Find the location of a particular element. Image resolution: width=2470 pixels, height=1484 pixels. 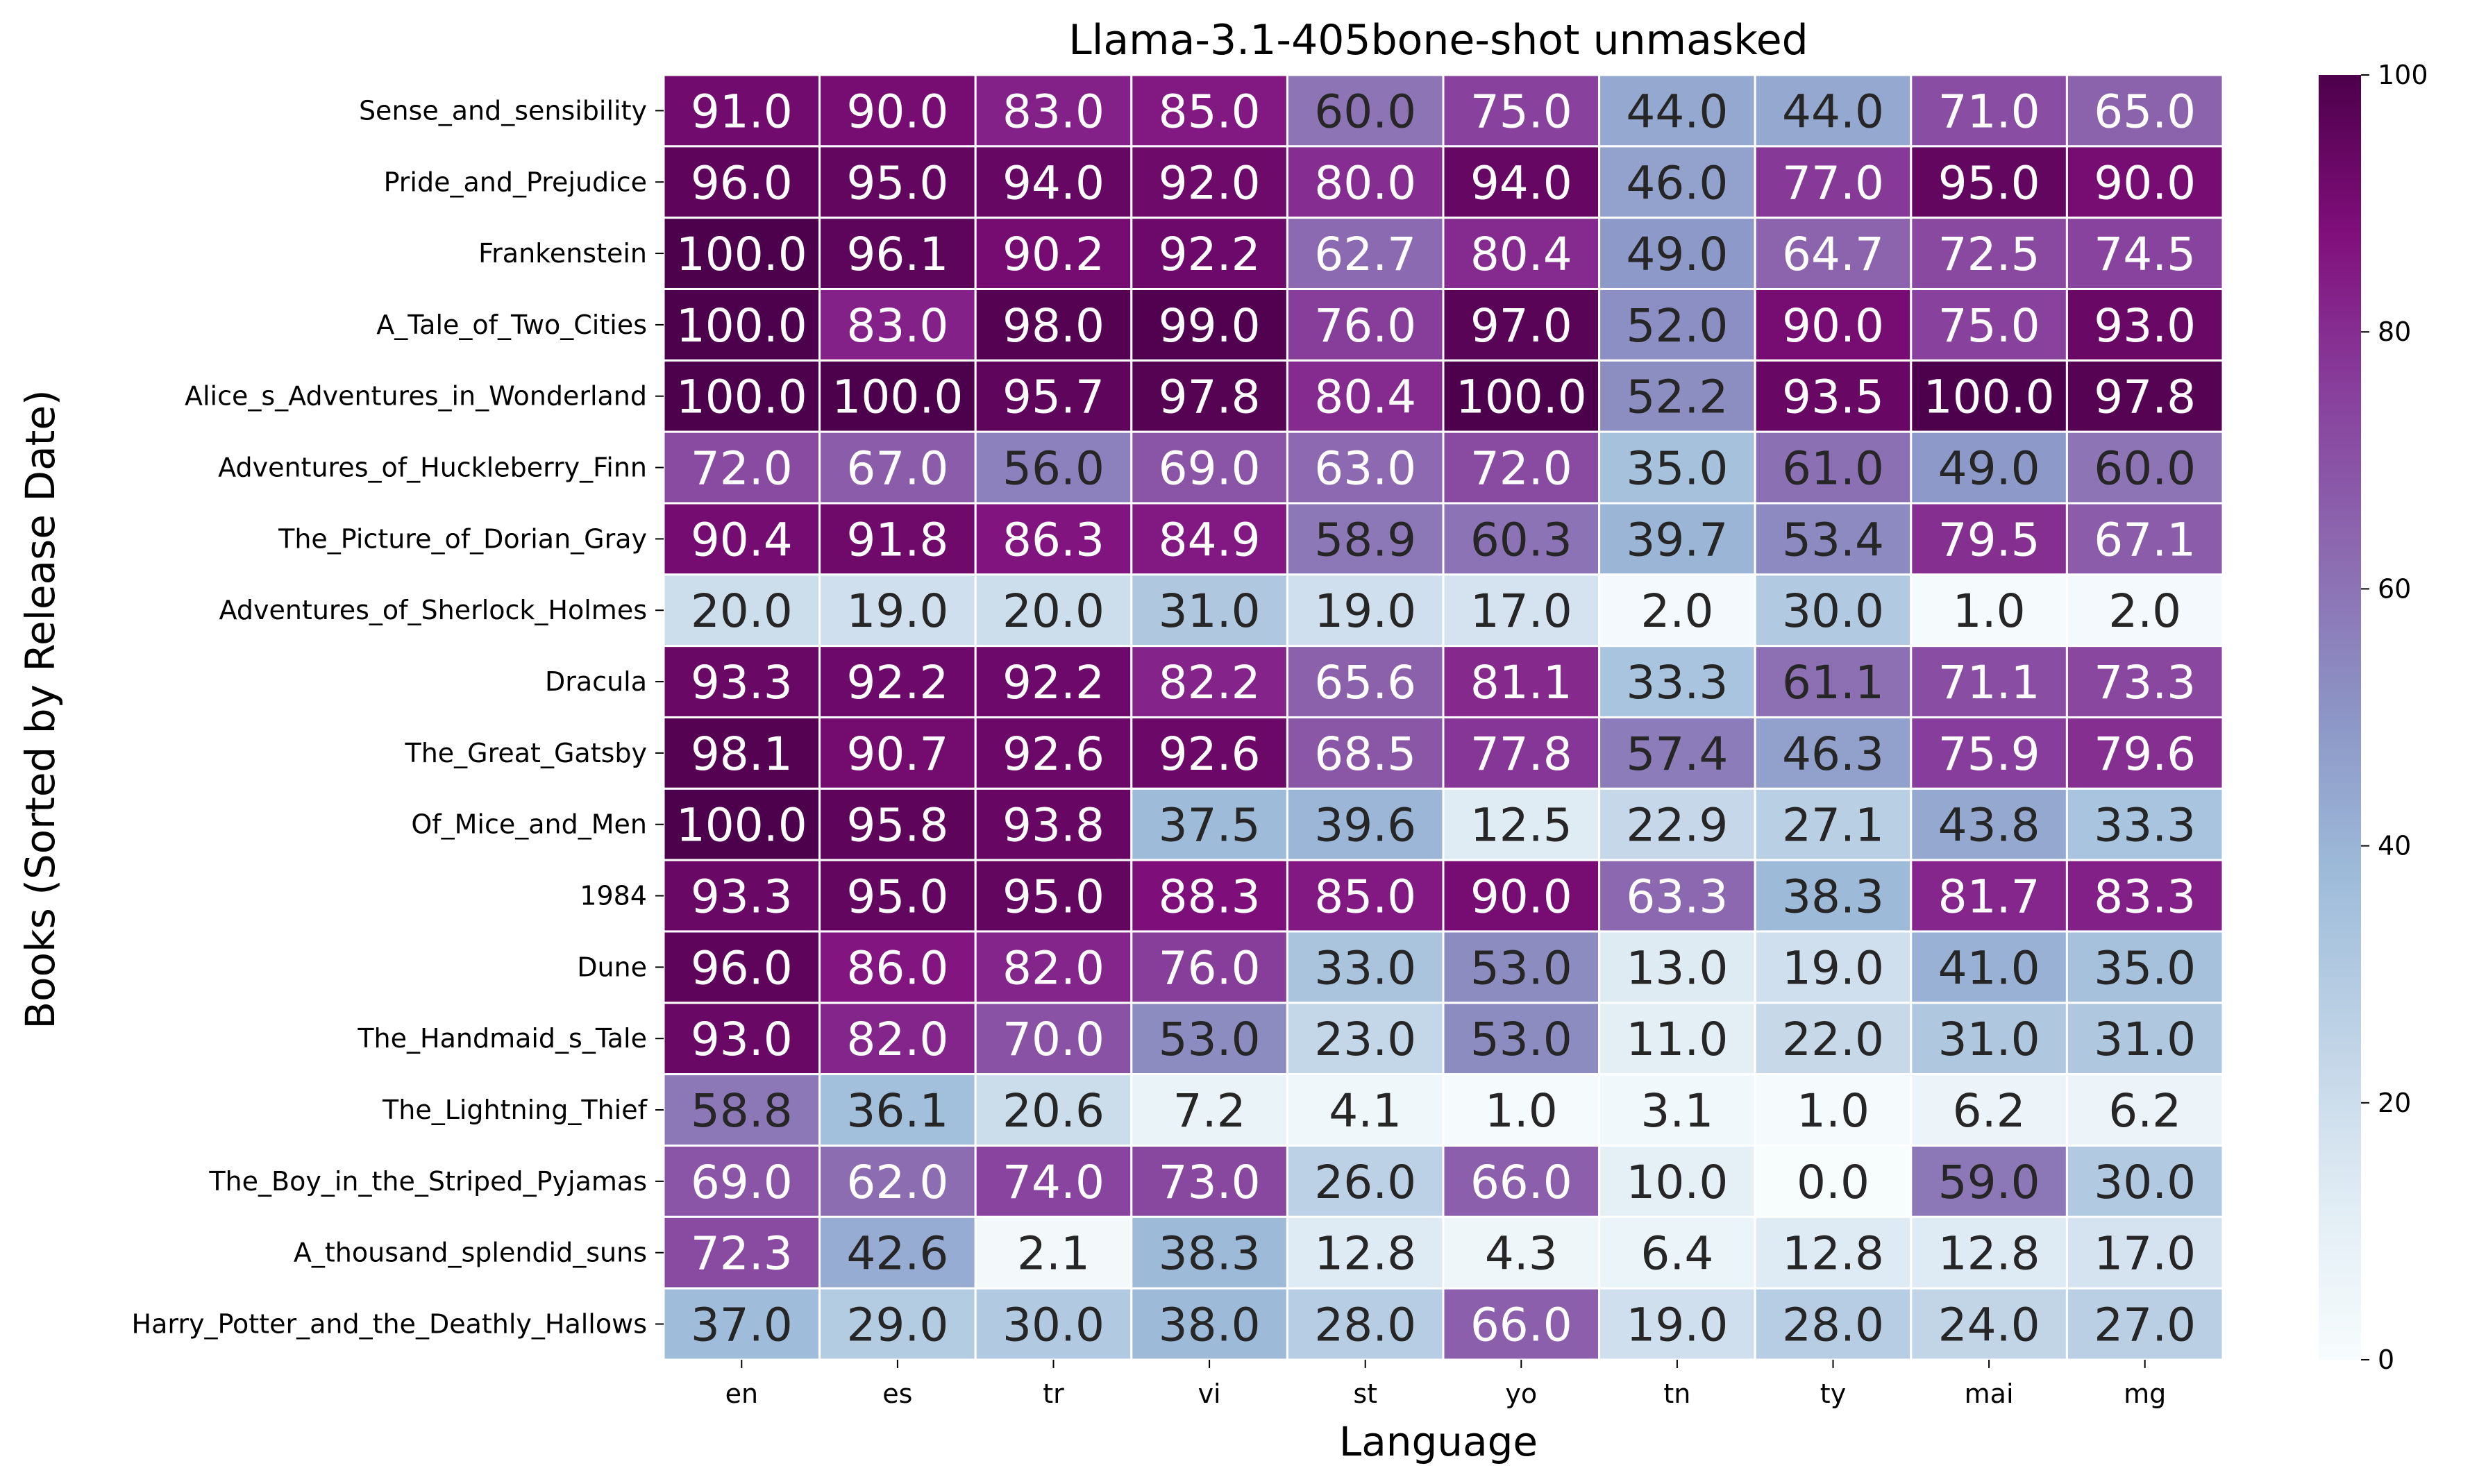

colorbar-tick-label: 80 is located at coordinates (2394, 332).